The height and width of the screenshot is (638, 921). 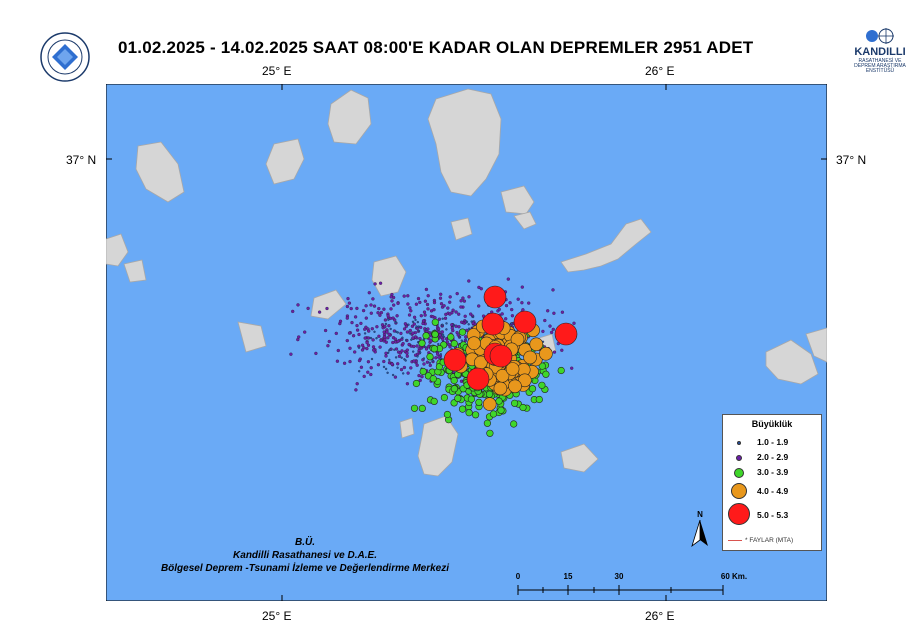 I want to click on top-longitude-26: 26° E, so click(x=660, y=71).